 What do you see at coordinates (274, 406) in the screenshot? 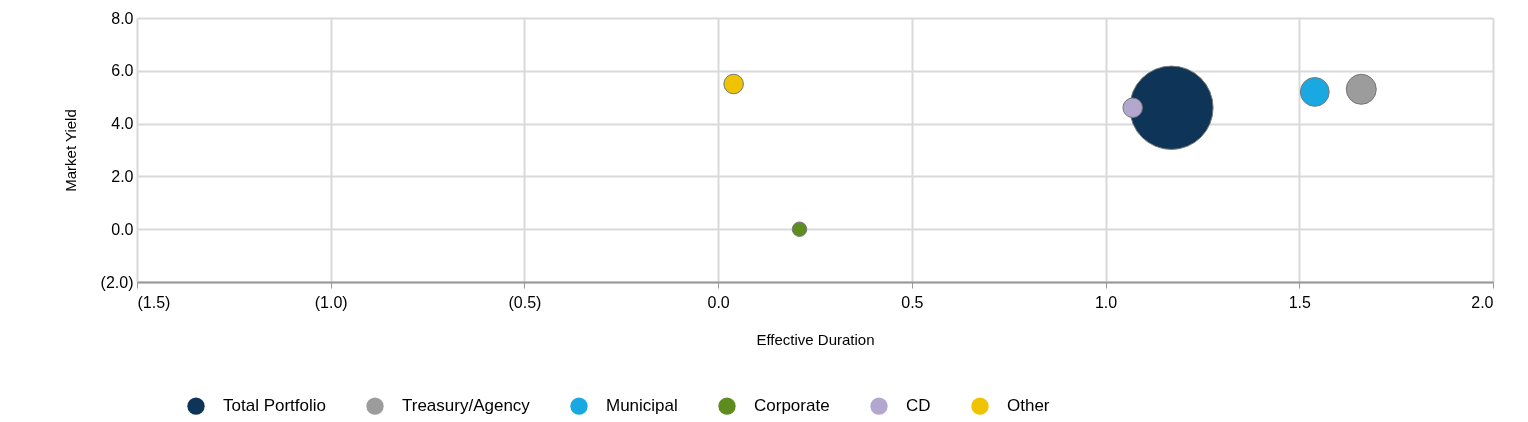
I see `legend-label: Total Portfolio` at bounding box center [274, 406].